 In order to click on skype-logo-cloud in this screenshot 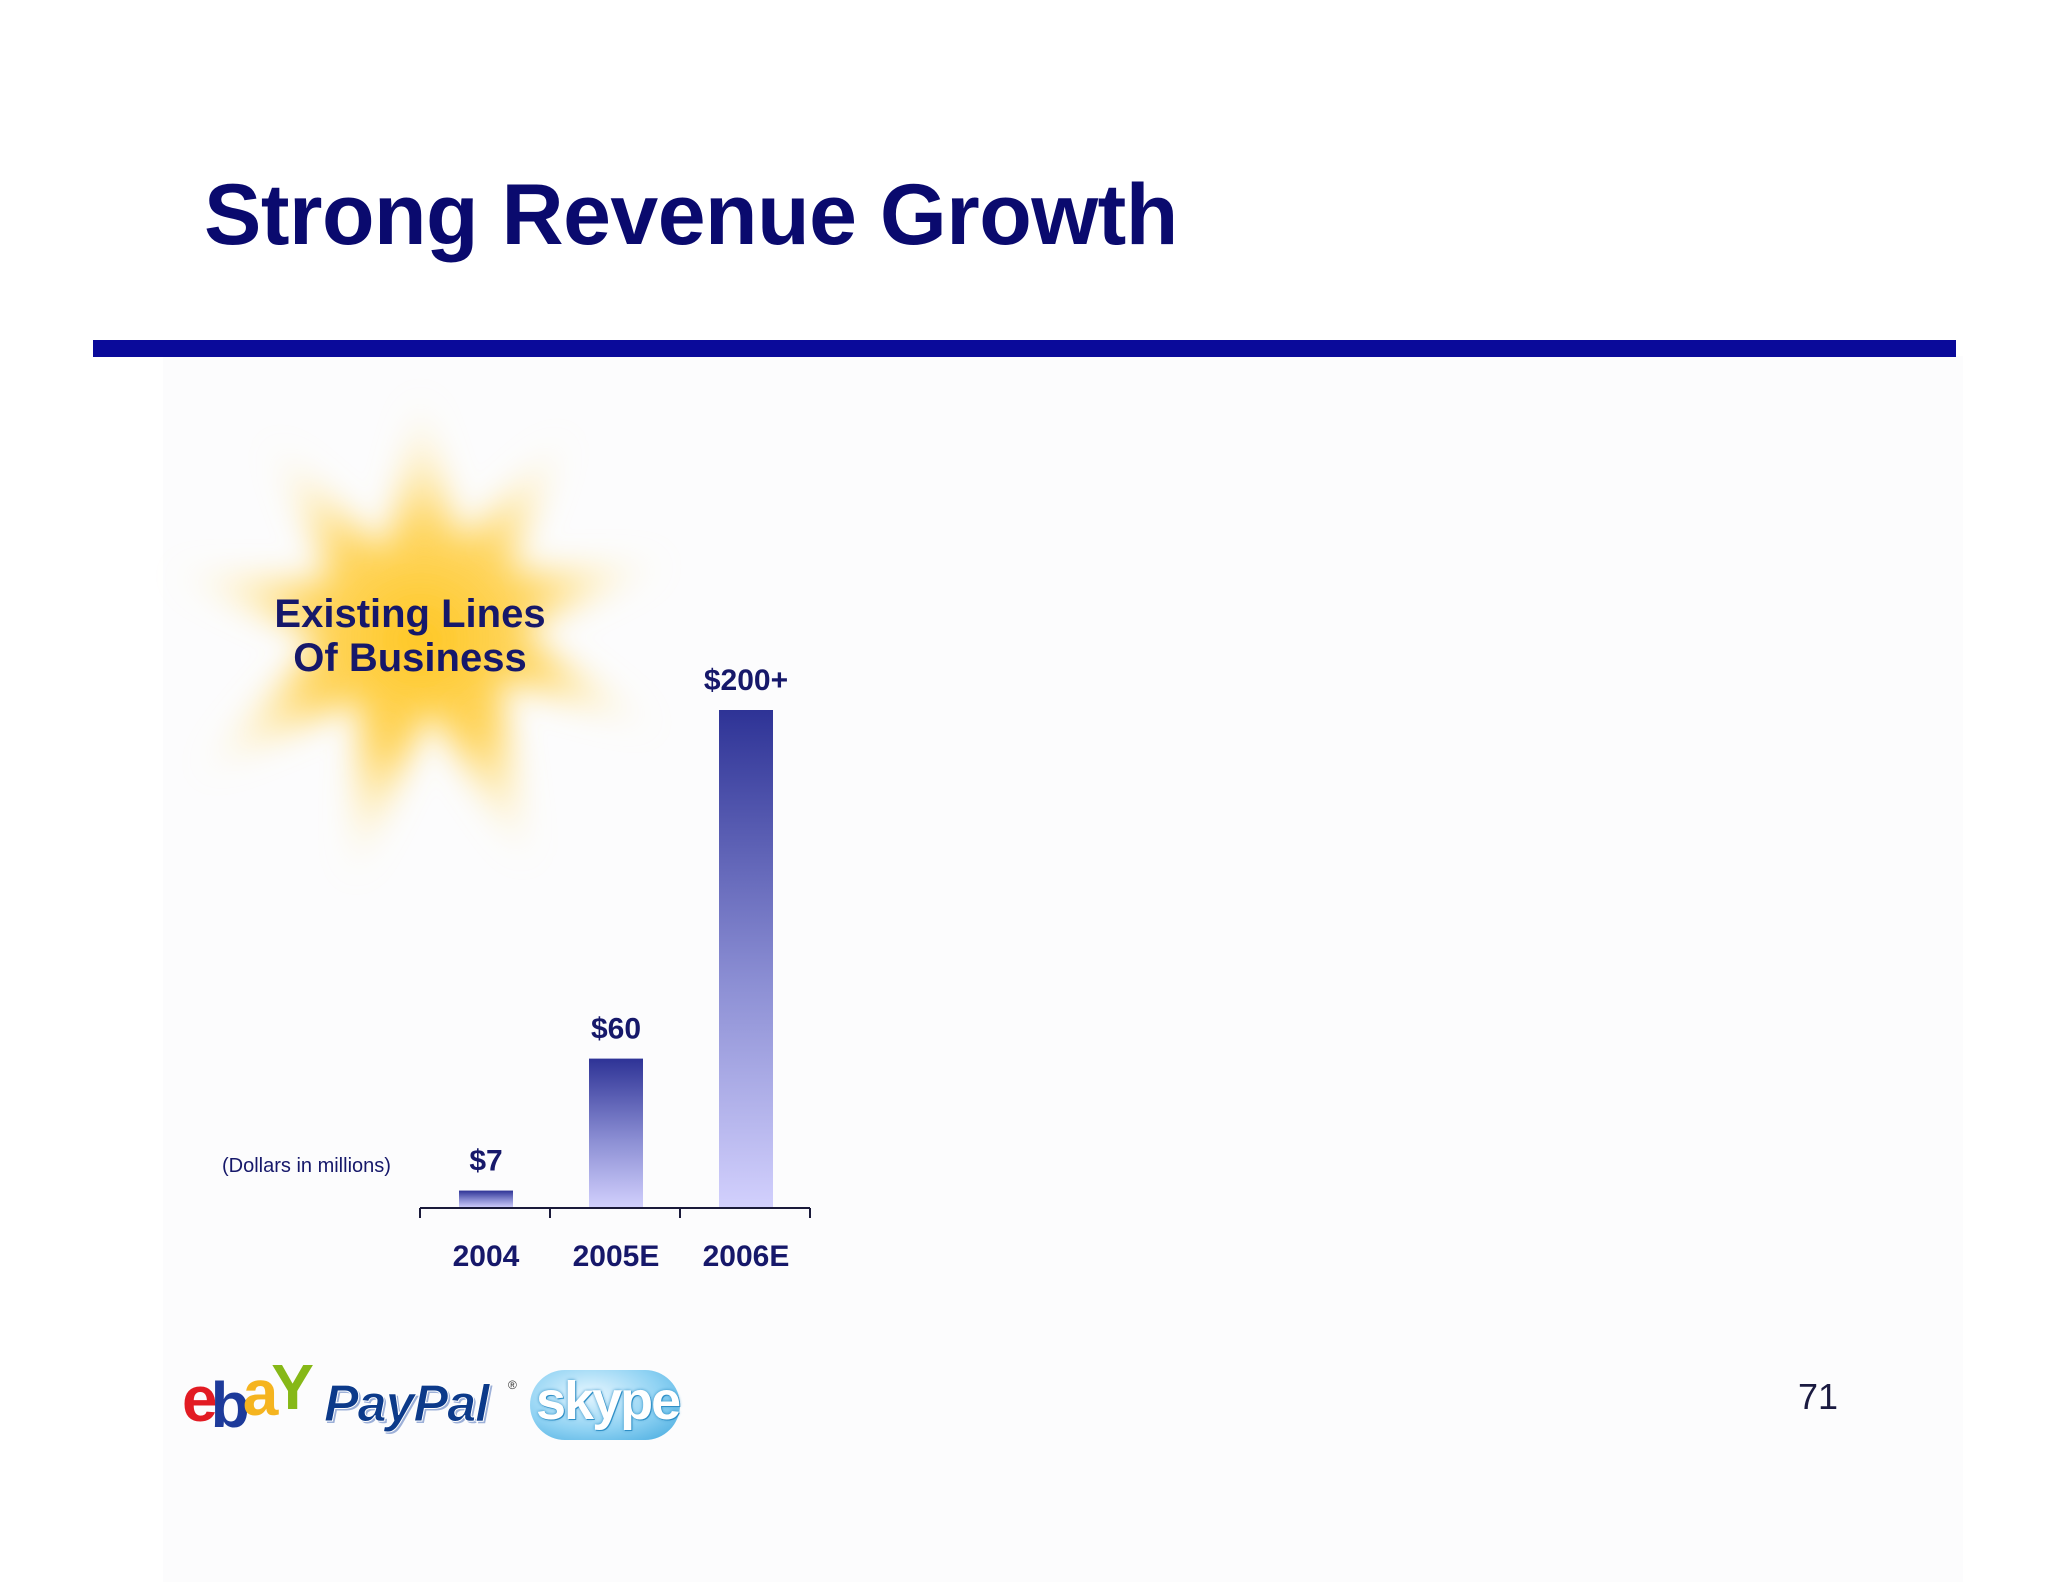, I will do `click(605, 1405)`.